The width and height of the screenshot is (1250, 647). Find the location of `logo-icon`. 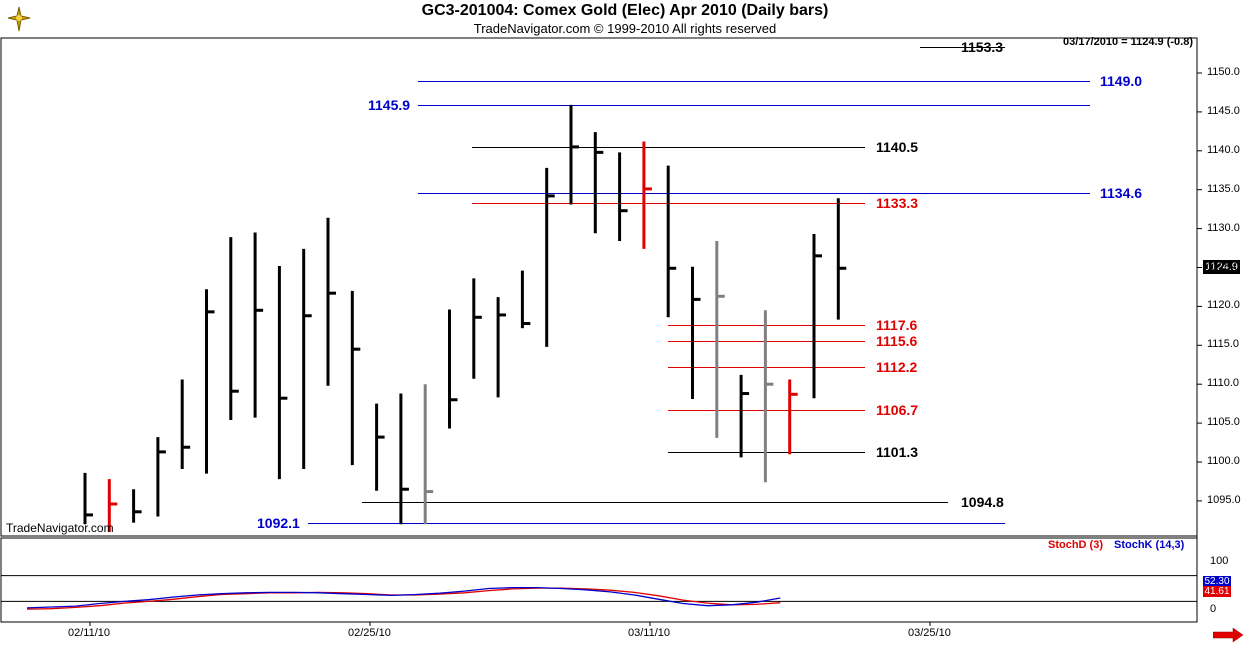

logo-icon is located at coordinates (19, 21).